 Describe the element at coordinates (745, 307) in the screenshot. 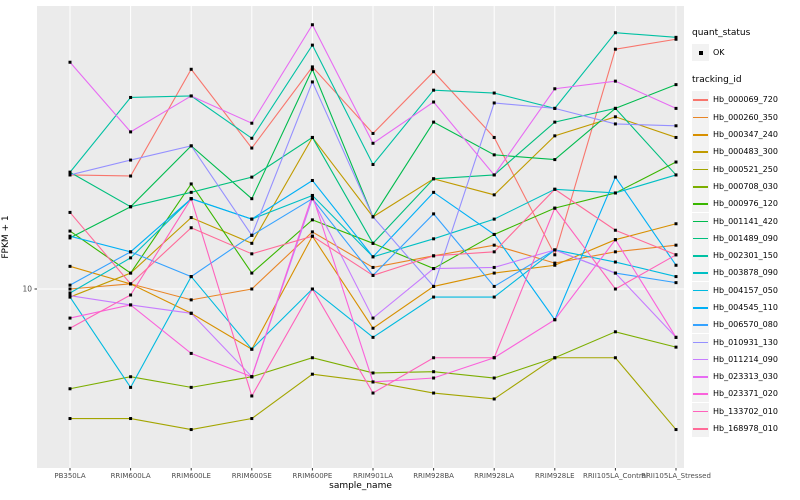

I see `legend-item: Hb_004545_110` at that location.